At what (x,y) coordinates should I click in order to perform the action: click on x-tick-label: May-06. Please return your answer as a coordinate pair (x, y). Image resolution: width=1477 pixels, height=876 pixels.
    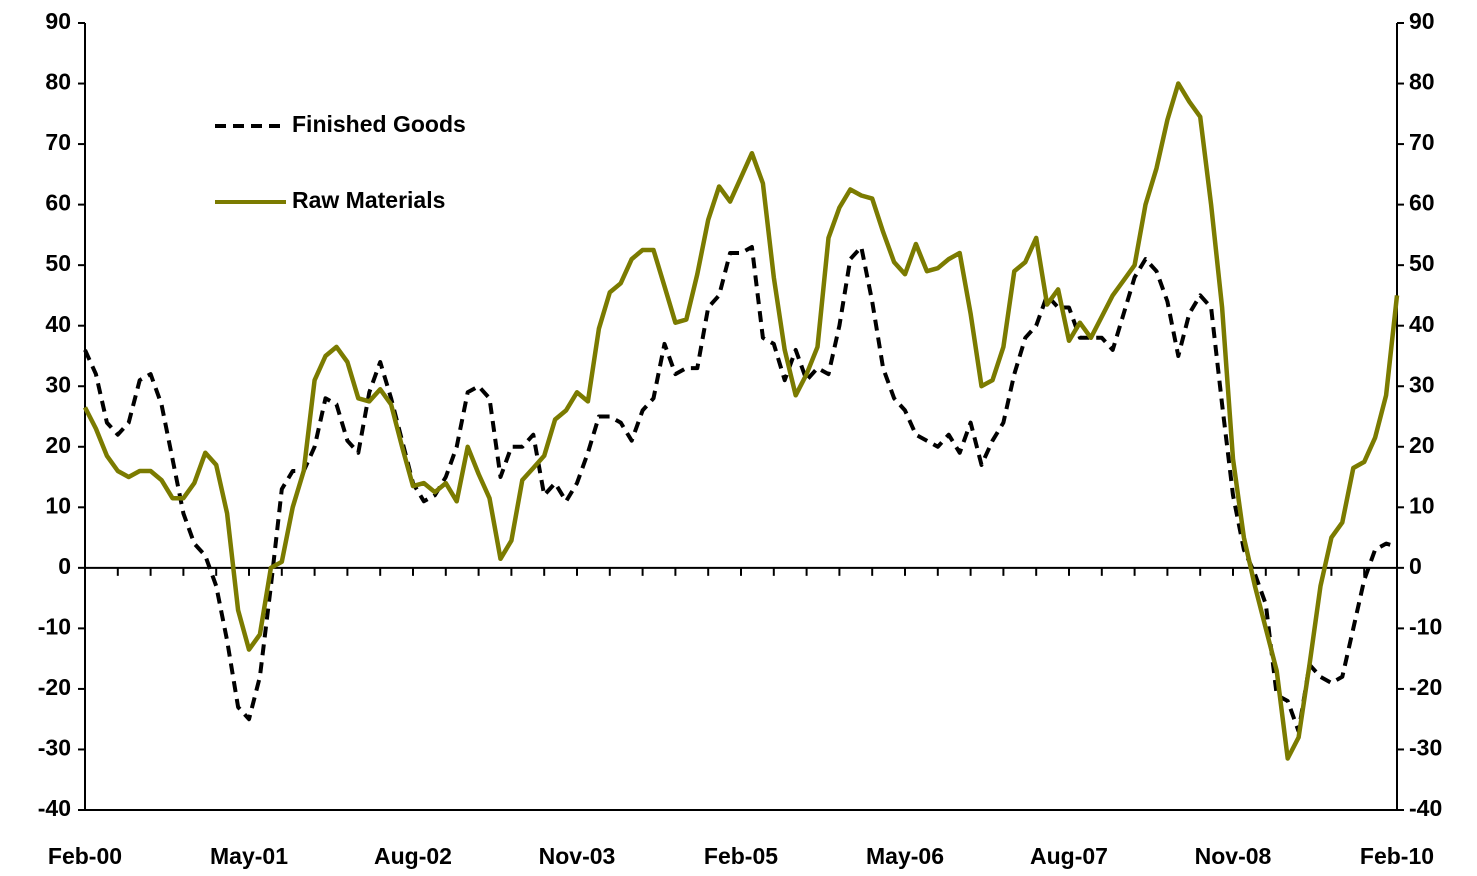
    Looking at the image, I should click on (905, 856).